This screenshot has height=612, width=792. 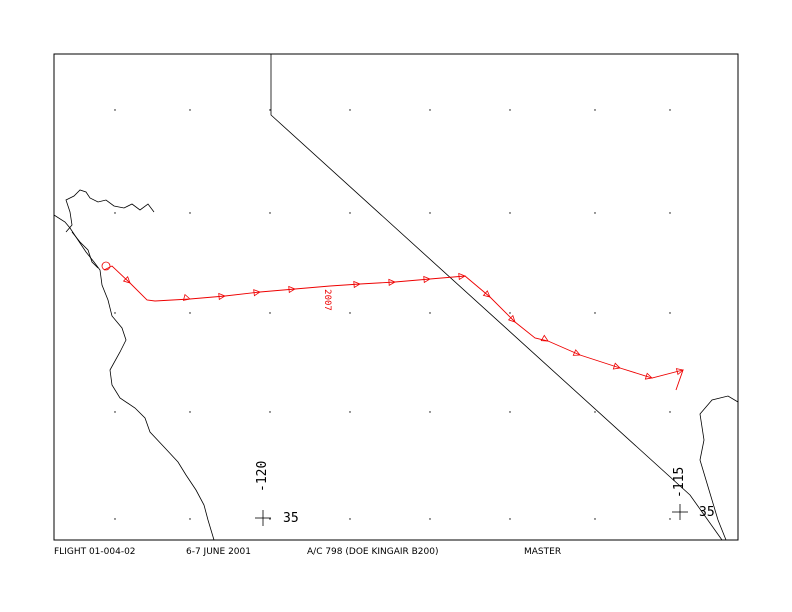 I want to click on grid-crosses, so click(x=471, y=515).